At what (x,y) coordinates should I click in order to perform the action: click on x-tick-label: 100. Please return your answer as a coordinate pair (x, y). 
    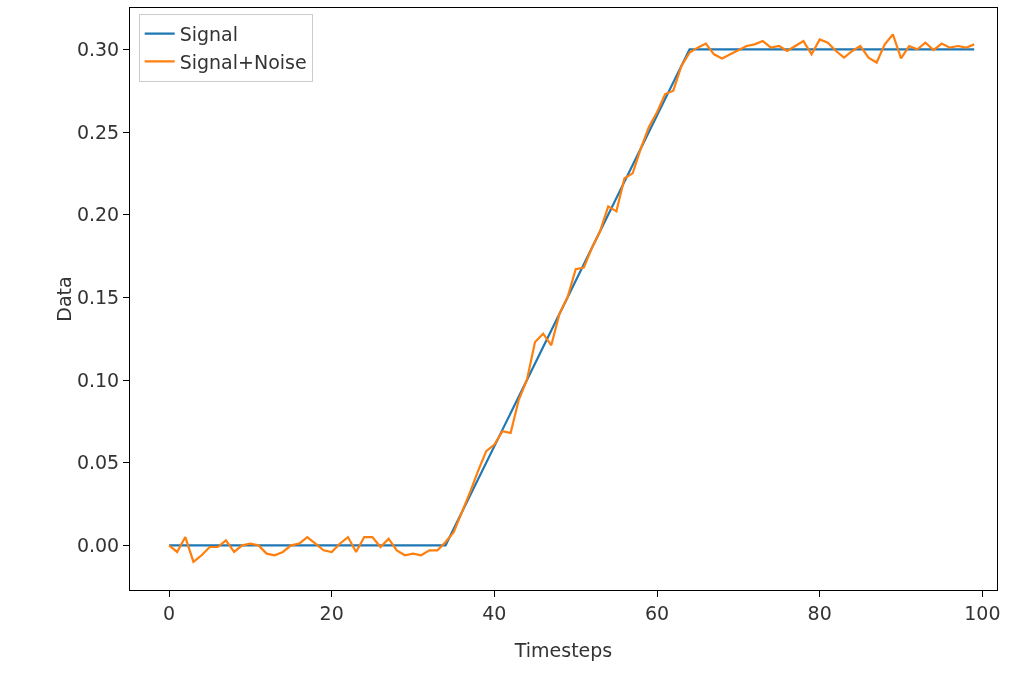
    Looking at the image, I should click on (982, 612).